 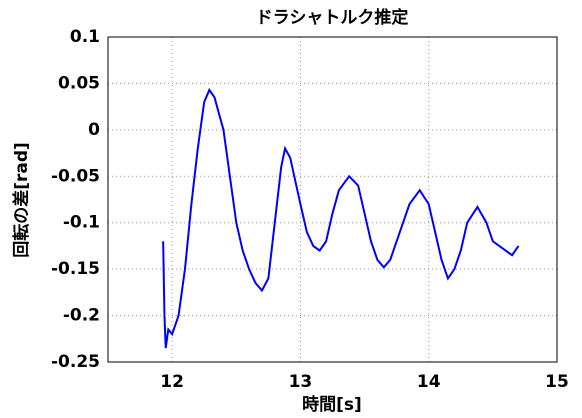 I want to click on y-tick-label: -0.05, so click(x=75, y=176).